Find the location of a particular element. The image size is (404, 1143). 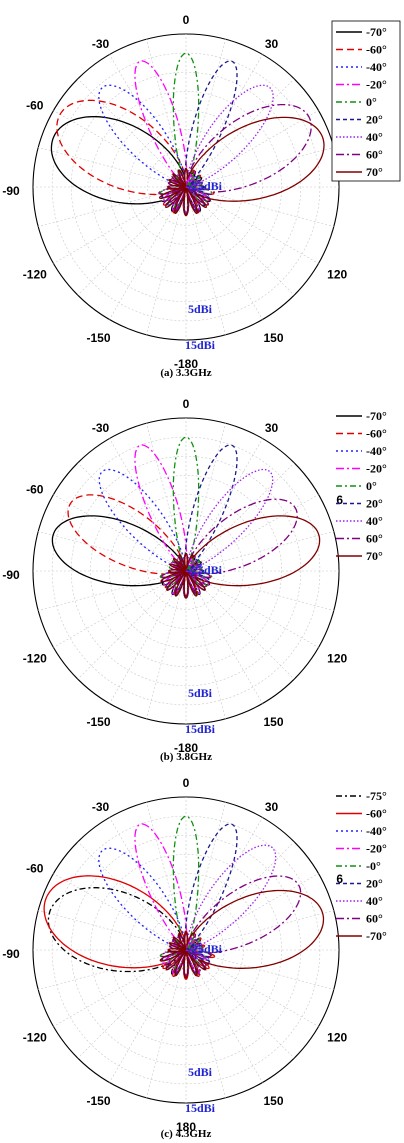

panel-caption: (a) 3.3GHz is located at coordinates (185, 373).